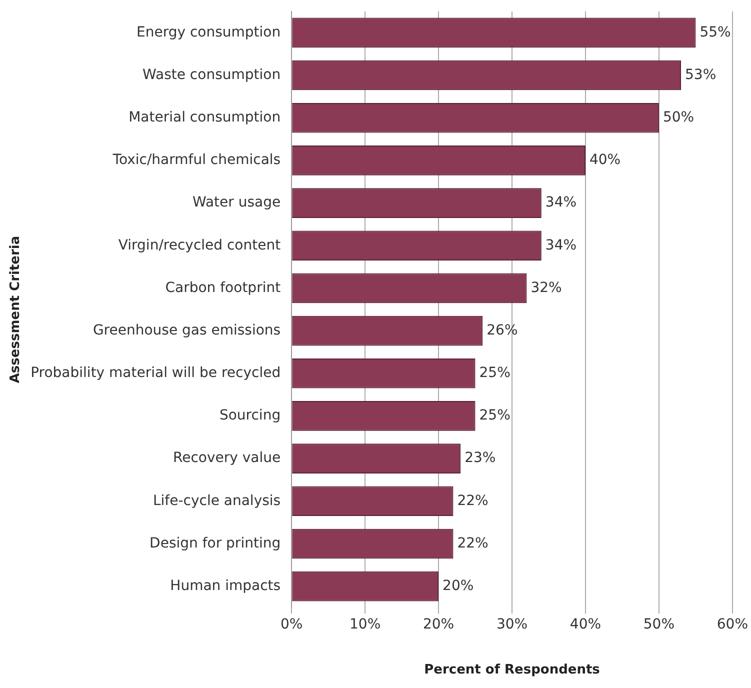  Describe the element at coordinates (586, 624) in the screenshot. I see `x-tick-label: 40%` at that location.